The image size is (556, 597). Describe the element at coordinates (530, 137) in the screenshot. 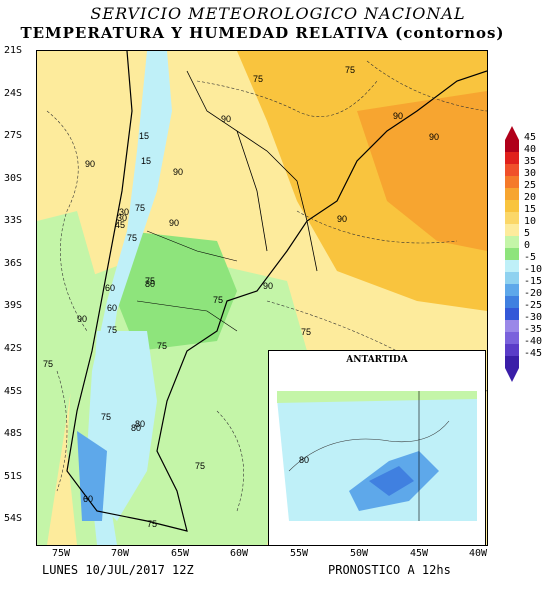

I see `colorbar-label: 45` at that location.